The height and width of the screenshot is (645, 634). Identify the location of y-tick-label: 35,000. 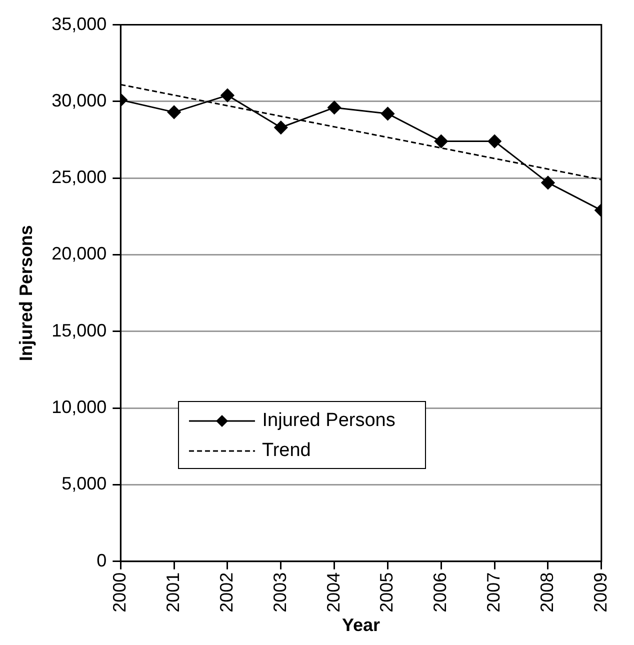
(79, 24).